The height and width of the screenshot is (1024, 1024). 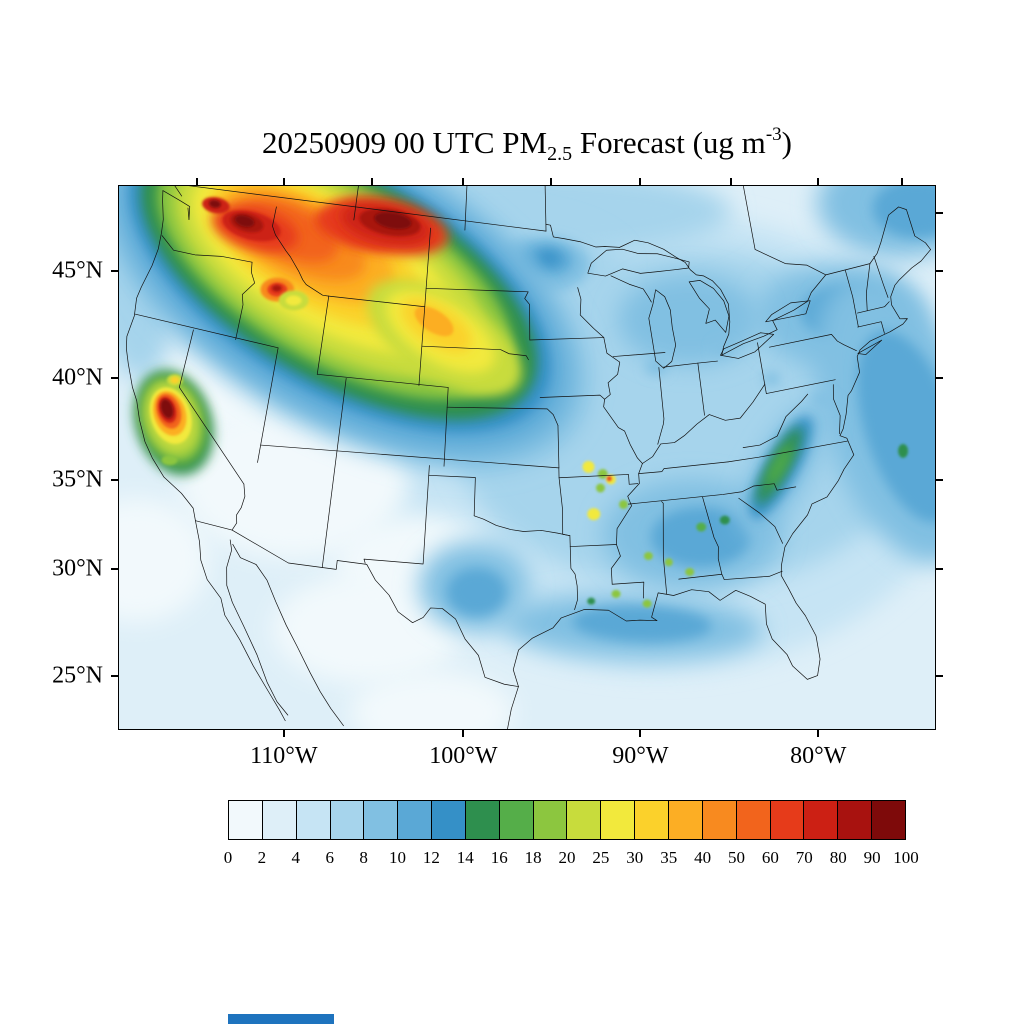 I want to click on colorbar-labels: 0 2 4 6 8 10 12 14 16 18 20 25 30 35 40 50 60 70 80 90 100, so click(x=571, y=859).